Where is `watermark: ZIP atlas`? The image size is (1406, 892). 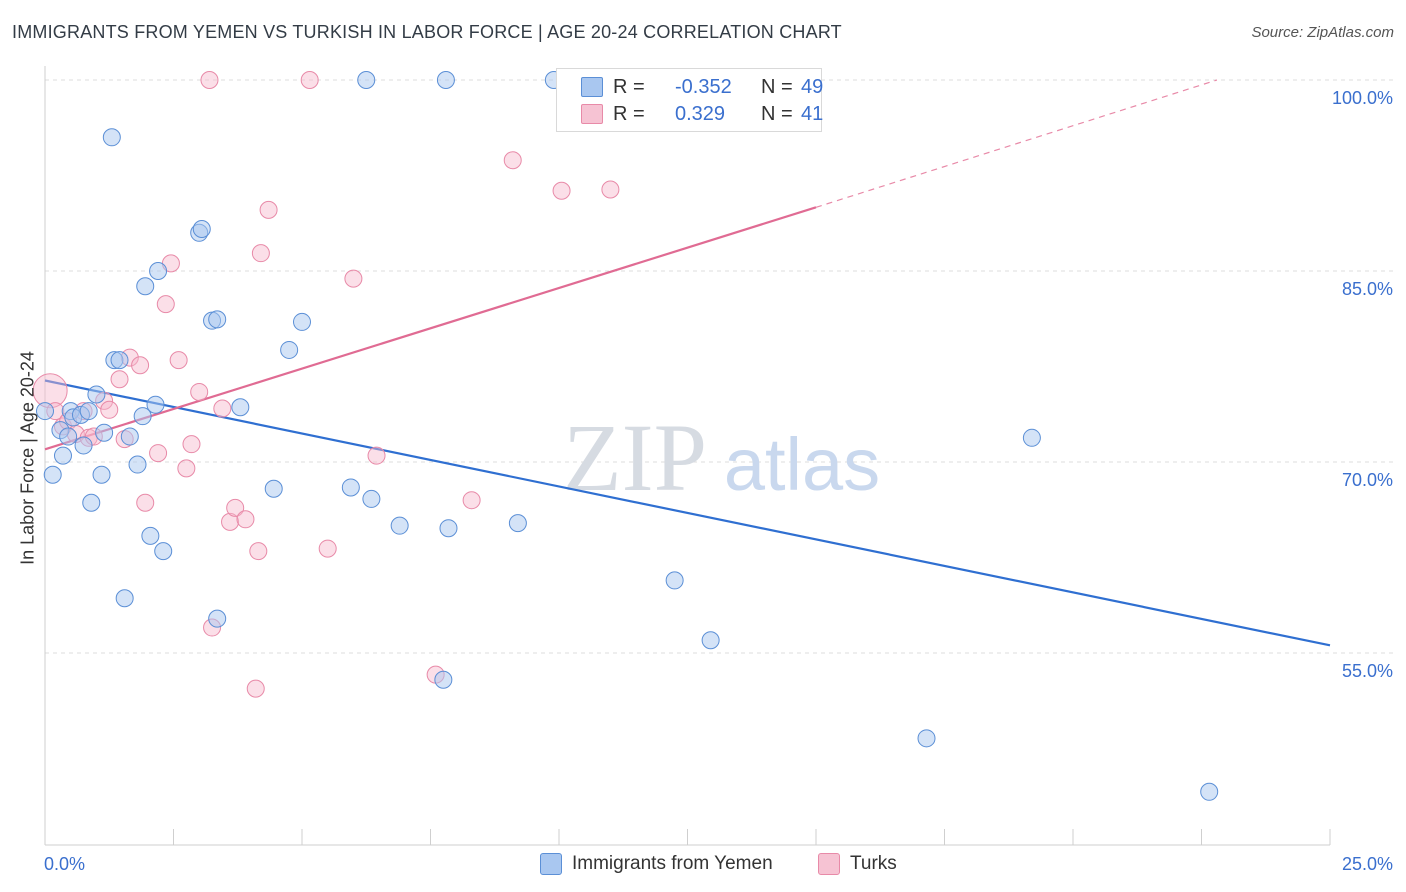 watermark: ZIP atlas is located at coordinates (721, 457).